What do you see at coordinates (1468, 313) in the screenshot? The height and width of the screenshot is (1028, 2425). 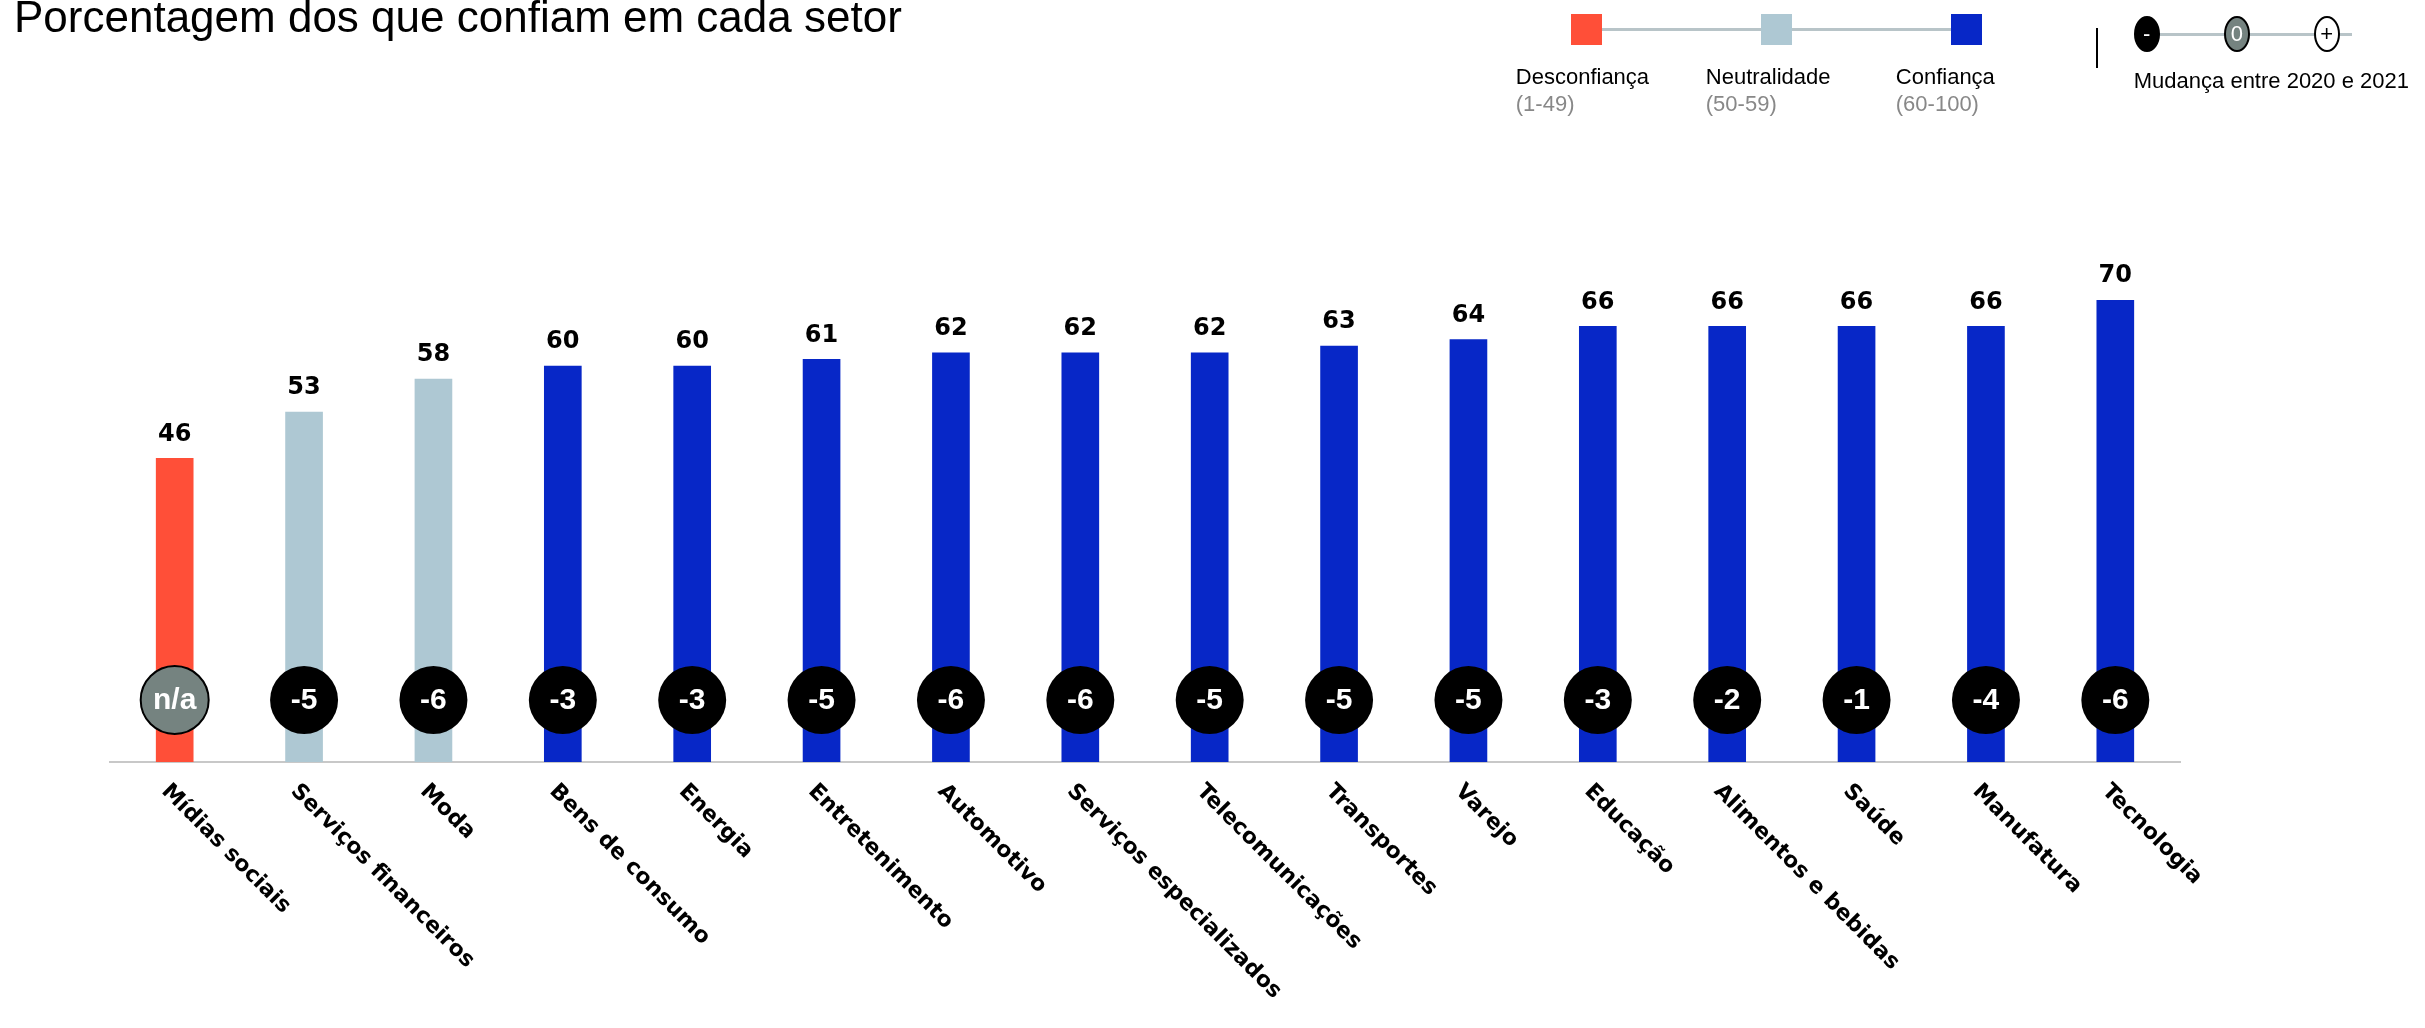 I see `data-label: 64` at bounding box center [1468, 313].